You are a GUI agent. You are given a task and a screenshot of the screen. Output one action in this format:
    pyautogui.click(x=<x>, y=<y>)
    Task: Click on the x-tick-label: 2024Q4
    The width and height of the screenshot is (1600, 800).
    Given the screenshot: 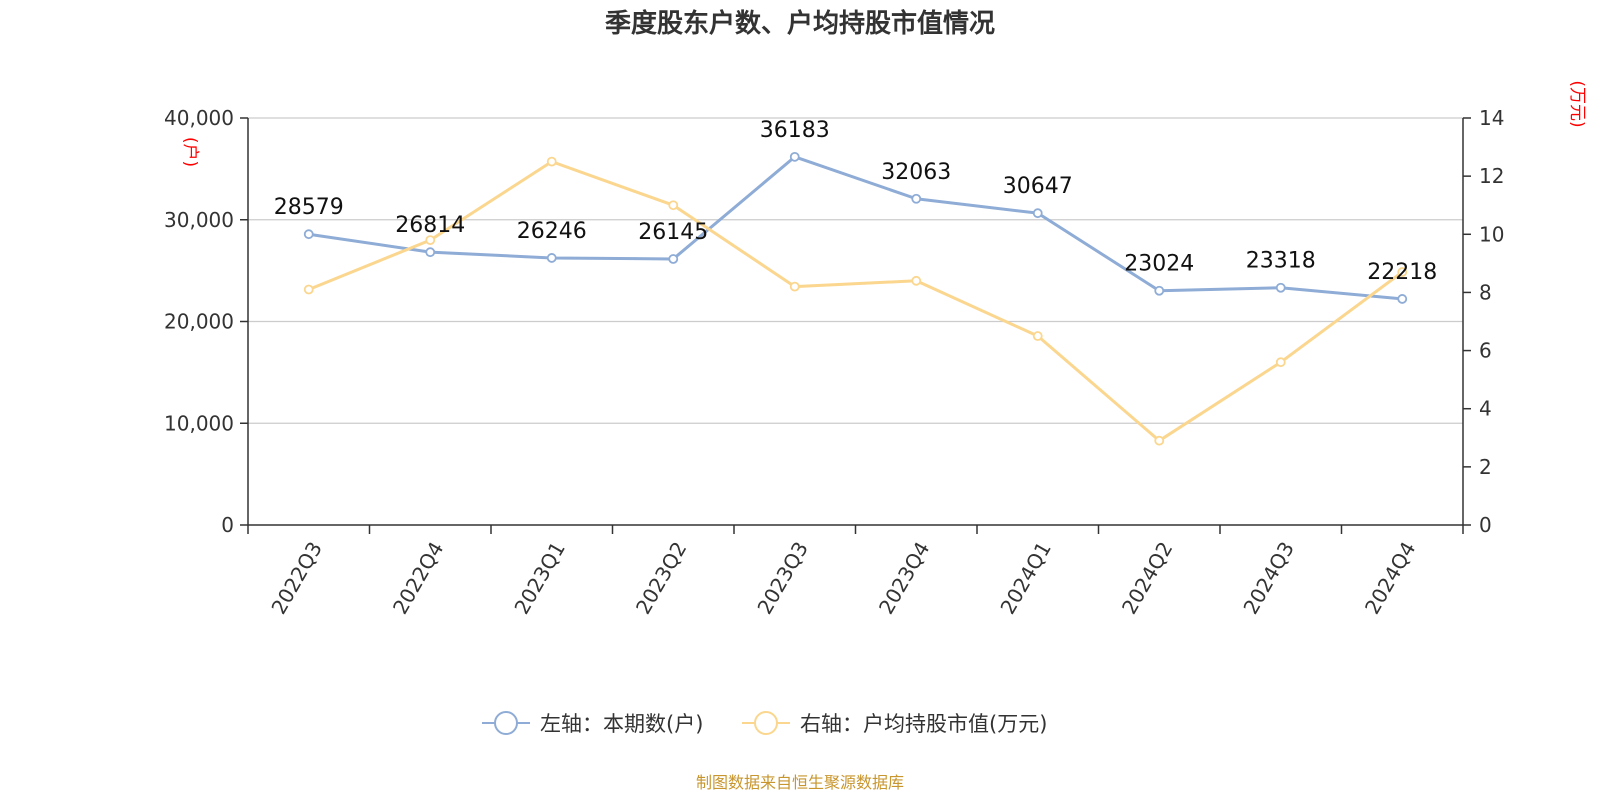 What is the action you would take?
    pyautogui.click(x=1390, y=578)
    